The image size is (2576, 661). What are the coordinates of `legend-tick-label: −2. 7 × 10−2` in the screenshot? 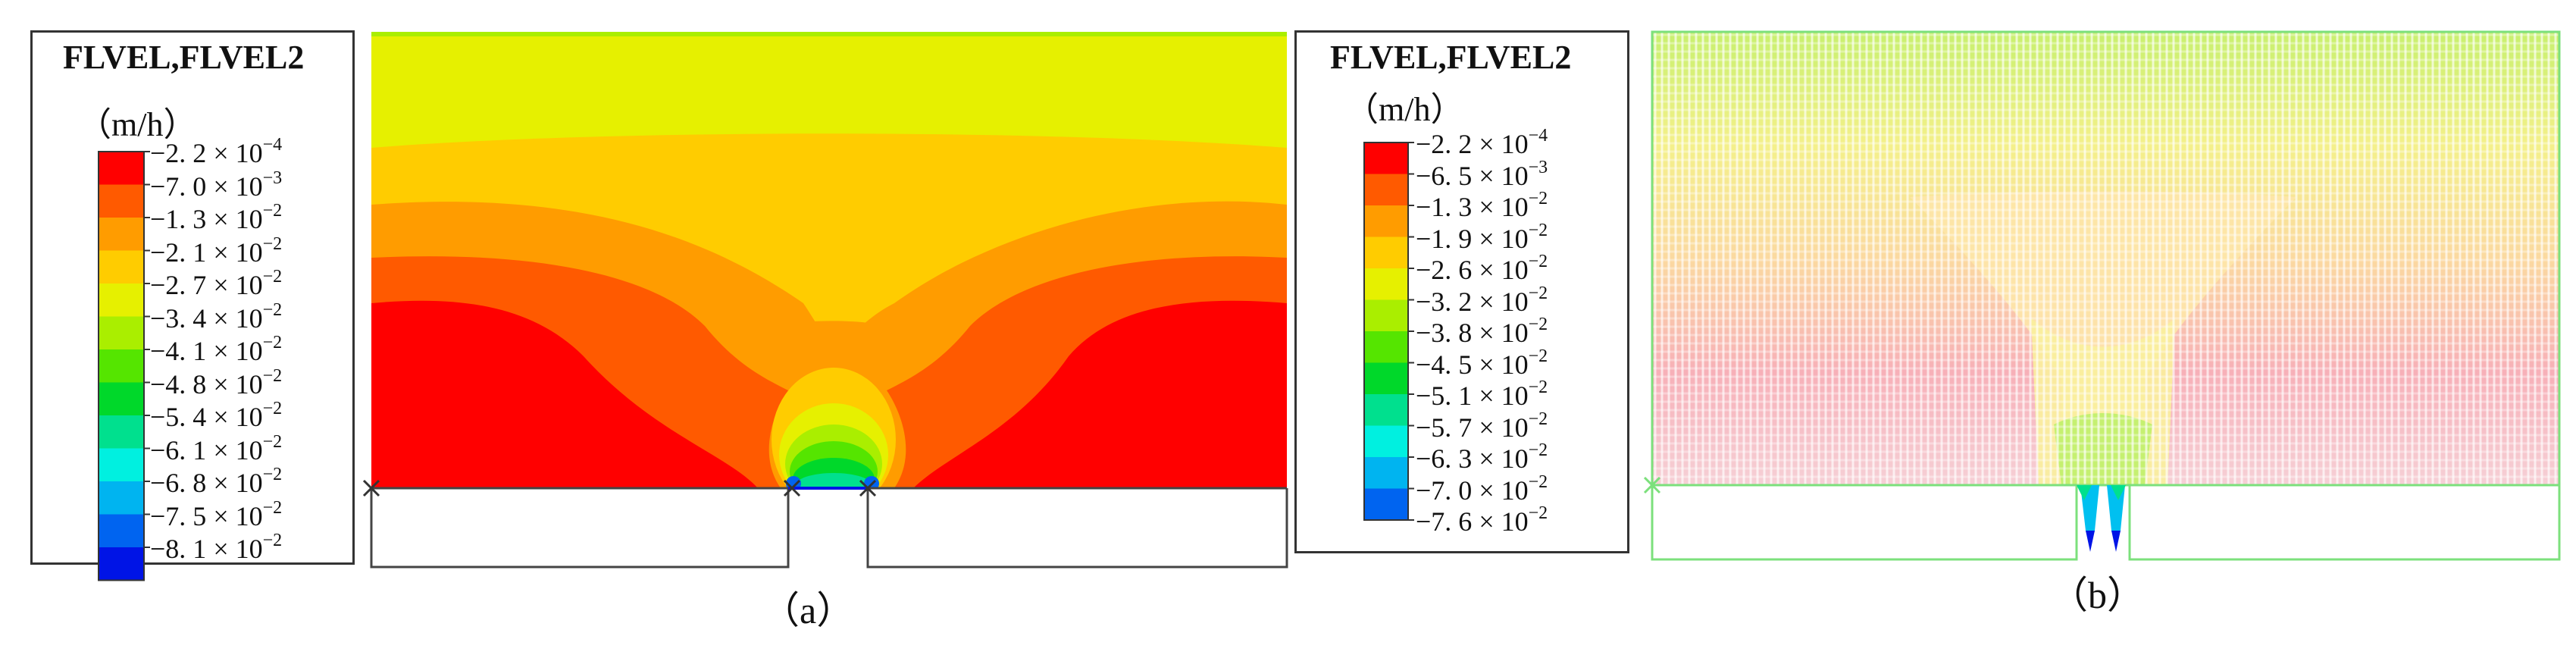 It's located at (216, 284).